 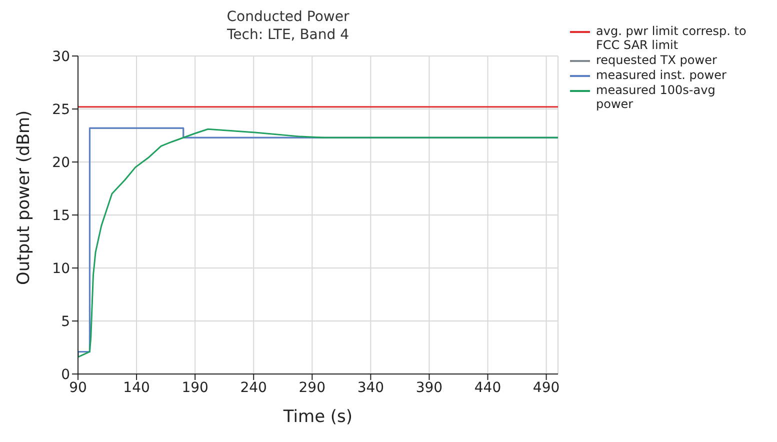 What do you see at coordinates (61, 110) in the screenshot?
I see `y-tick-label: 25` at bounding box center [61, 110].